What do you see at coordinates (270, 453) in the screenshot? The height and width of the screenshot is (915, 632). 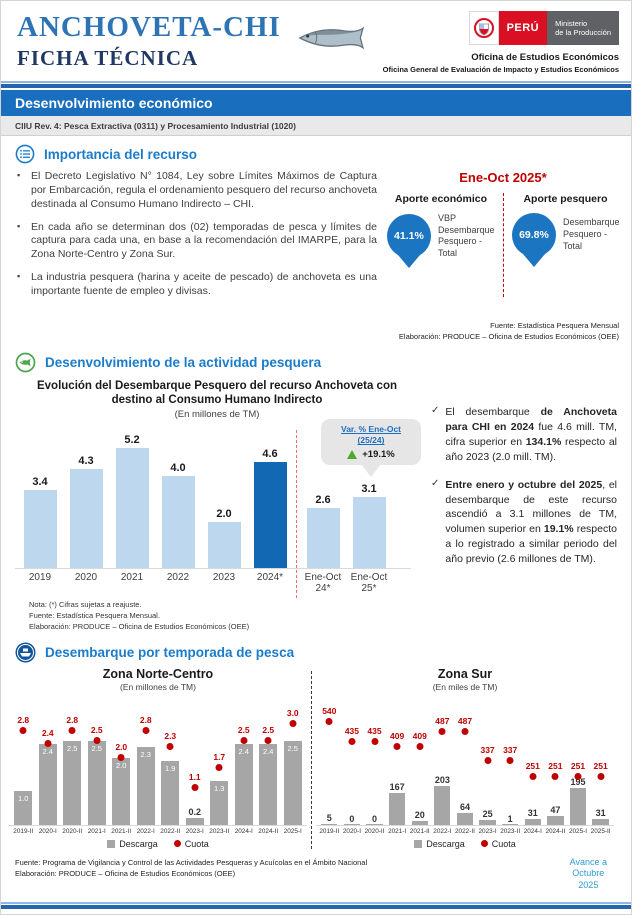 I see `bar-value-label: 4.6` at bounding box center [270, 453].